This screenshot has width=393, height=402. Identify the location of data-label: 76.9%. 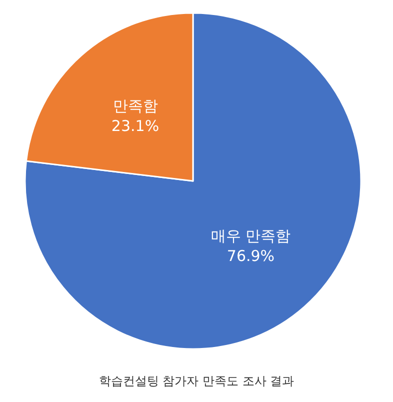
(250, 256).